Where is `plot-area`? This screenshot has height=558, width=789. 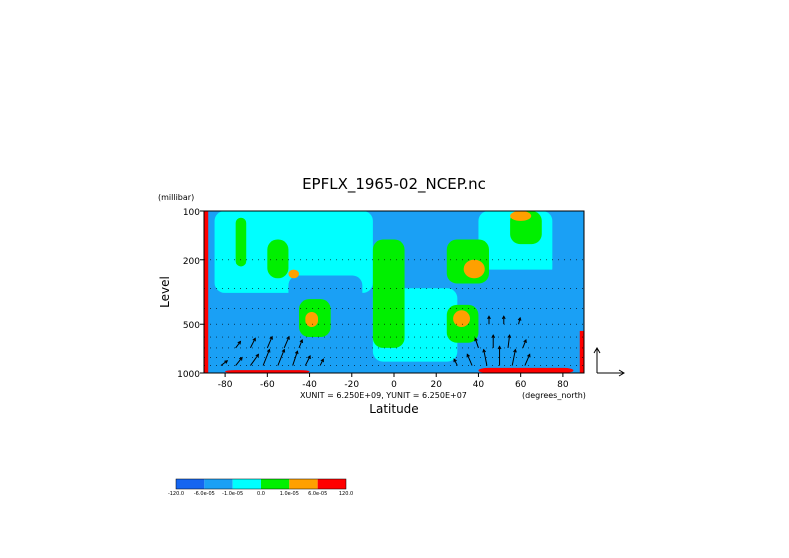 plot-area is located at coordinates (394, 292).